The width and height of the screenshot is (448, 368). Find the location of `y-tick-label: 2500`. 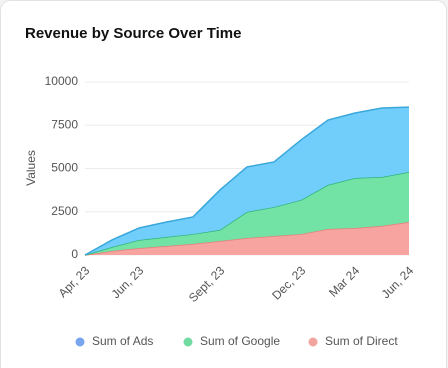

y-tick-label: 2500 is located at coordinates (64, 211).